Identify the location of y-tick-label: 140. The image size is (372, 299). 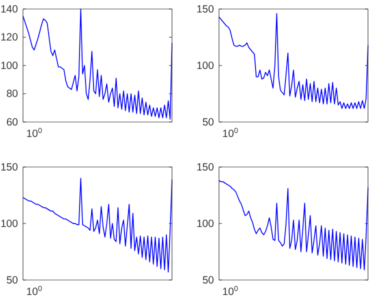
(9, 9).